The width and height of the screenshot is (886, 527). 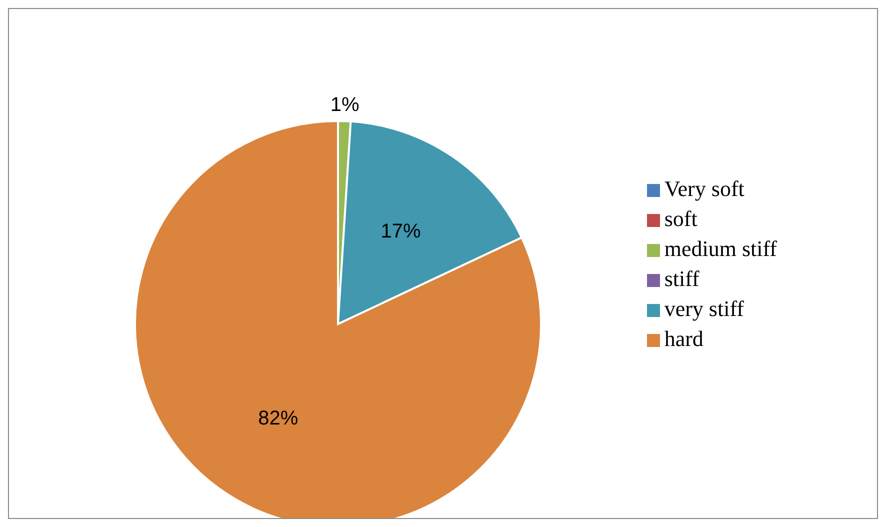 I want to click on legend-label: Very soft, so click(x=704, y=188).